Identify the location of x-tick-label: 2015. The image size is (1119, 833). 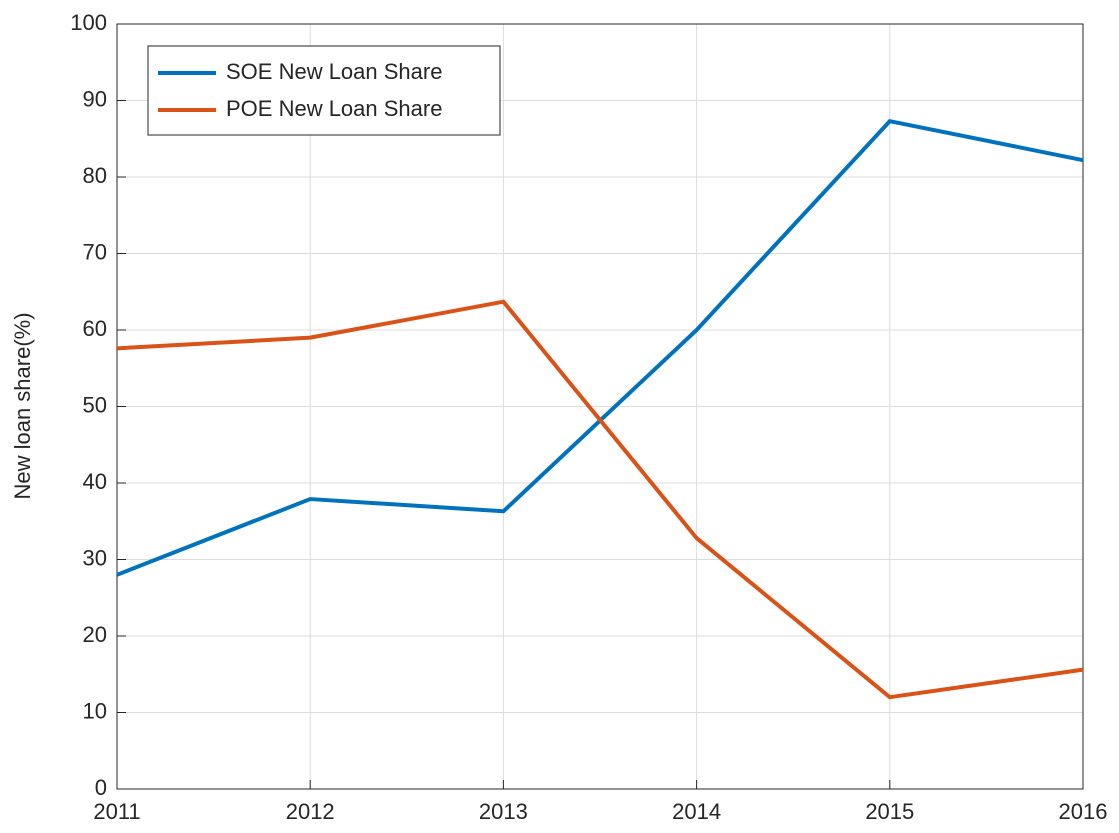
(889, 811).